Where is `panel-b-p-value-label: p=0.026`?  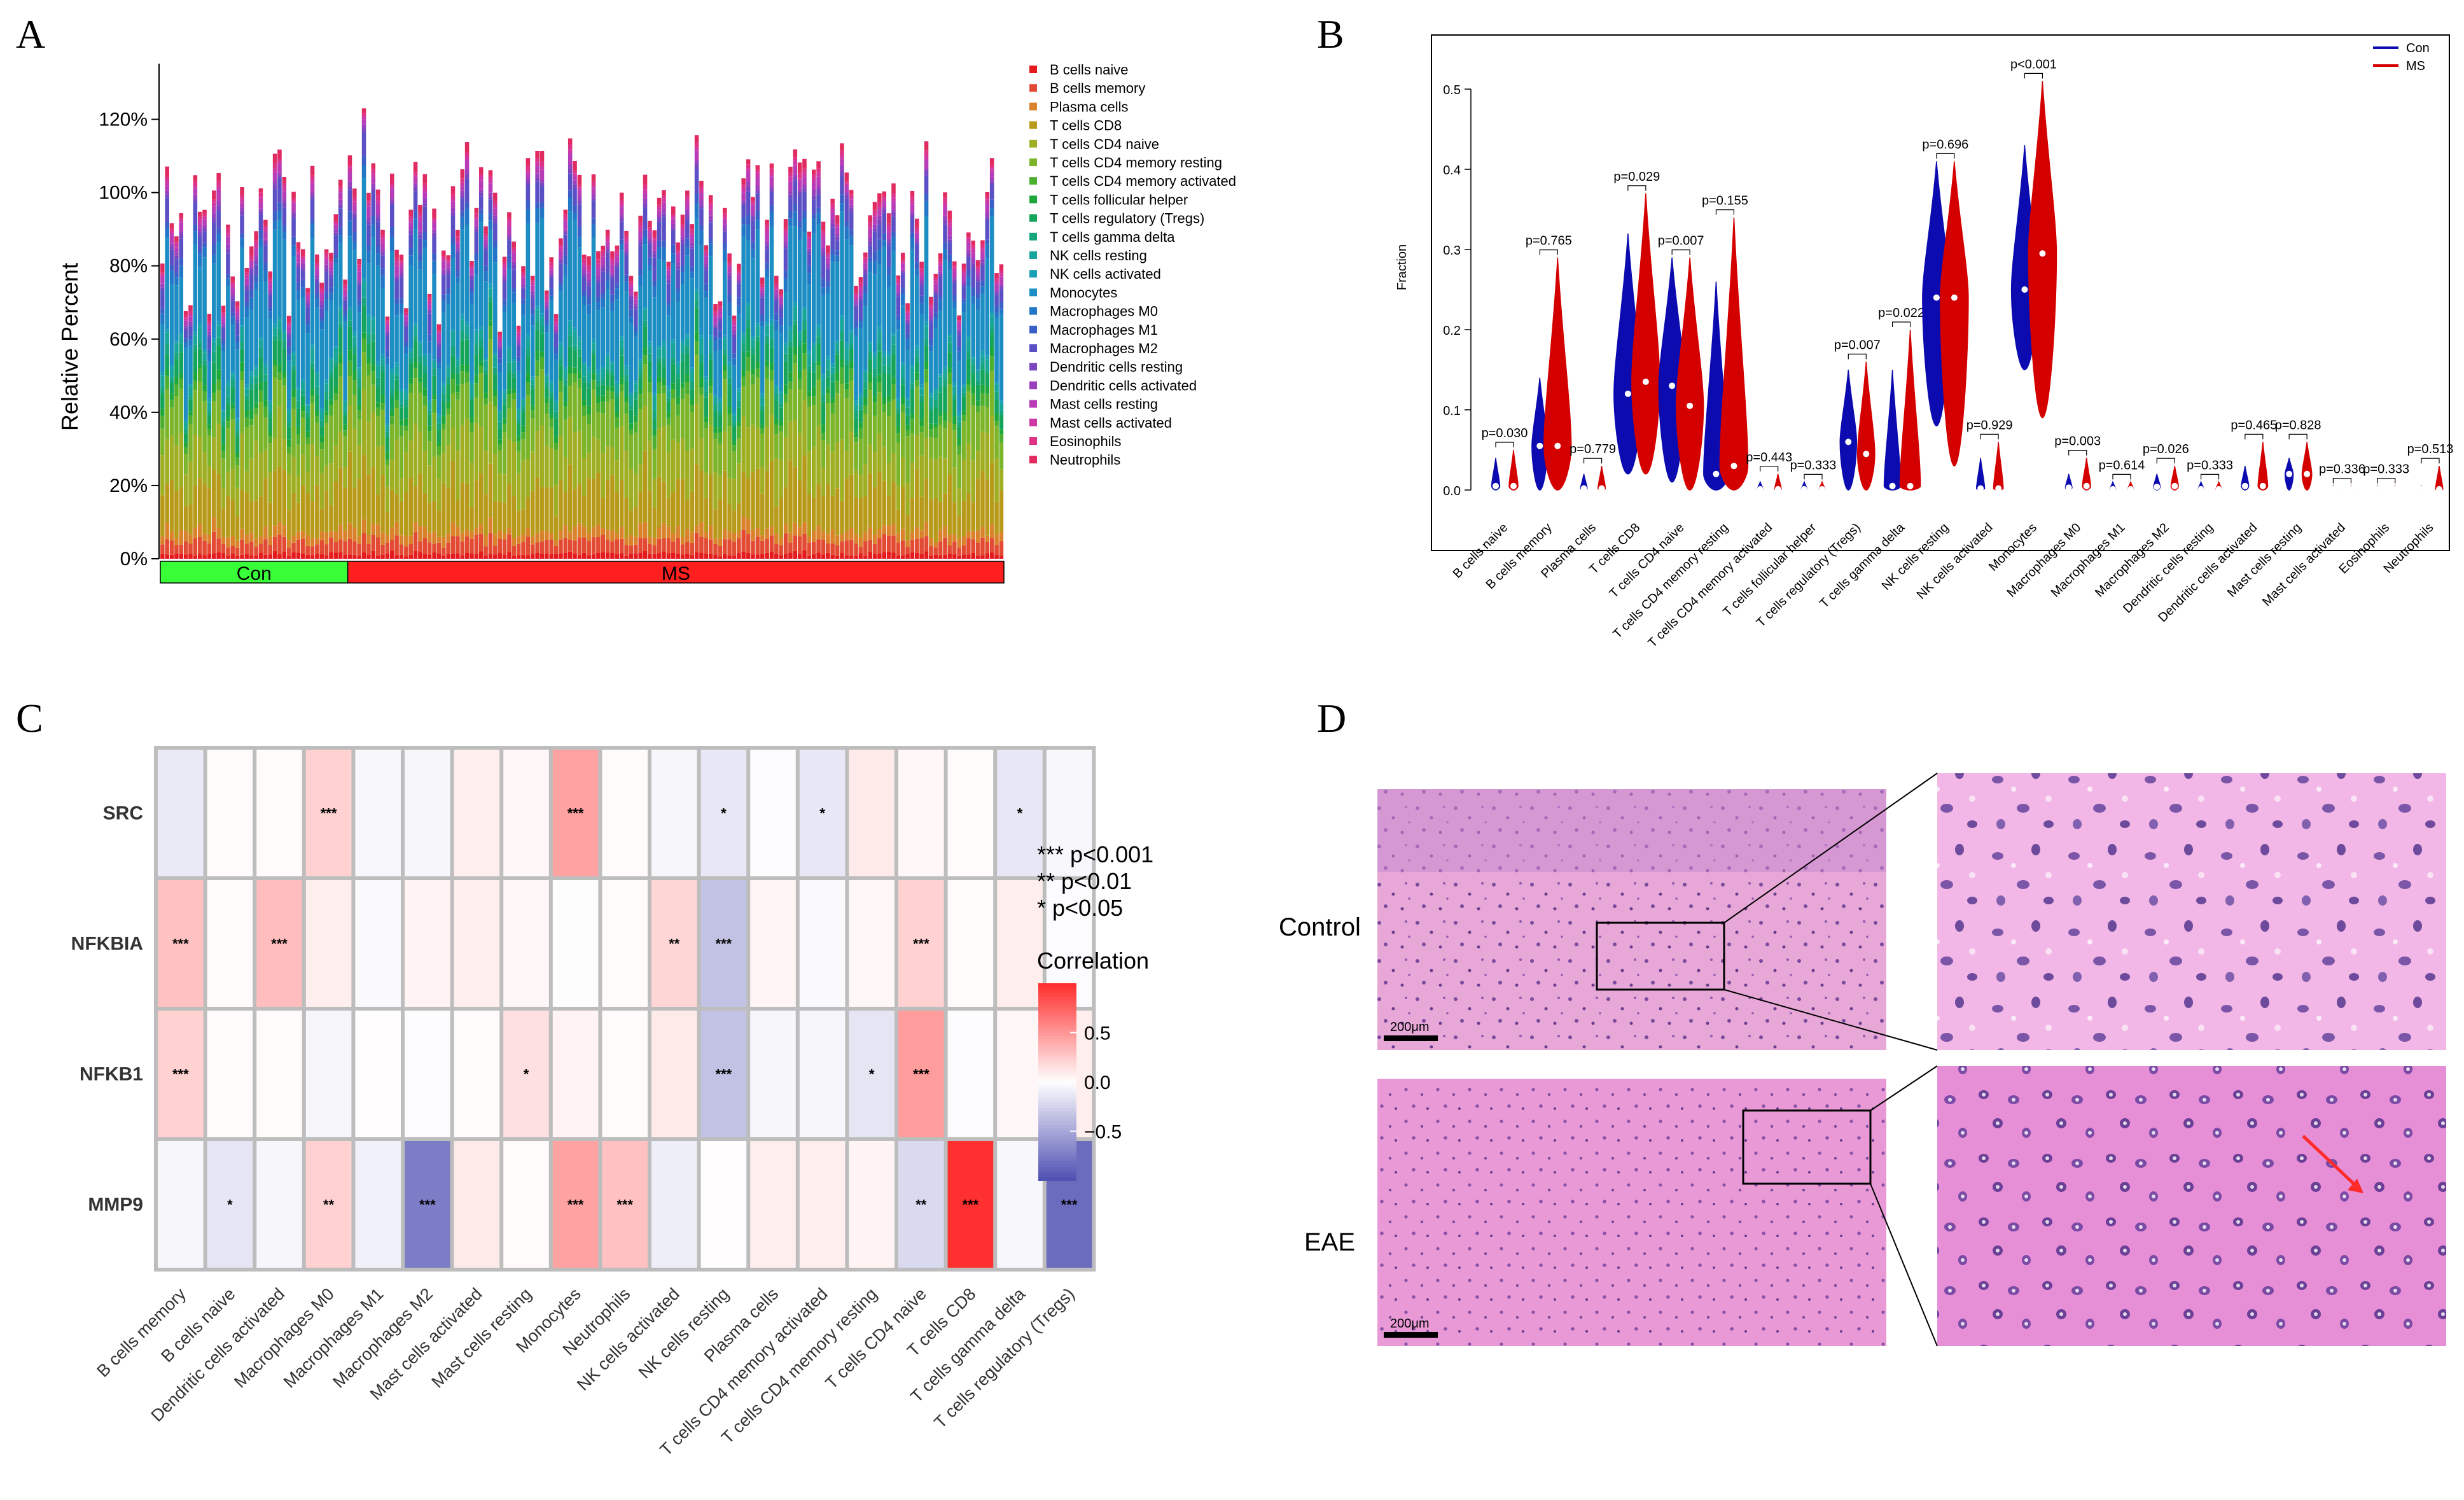 panel-b-p-value-label: p=0.026 is located at coordinates (2166, 449).